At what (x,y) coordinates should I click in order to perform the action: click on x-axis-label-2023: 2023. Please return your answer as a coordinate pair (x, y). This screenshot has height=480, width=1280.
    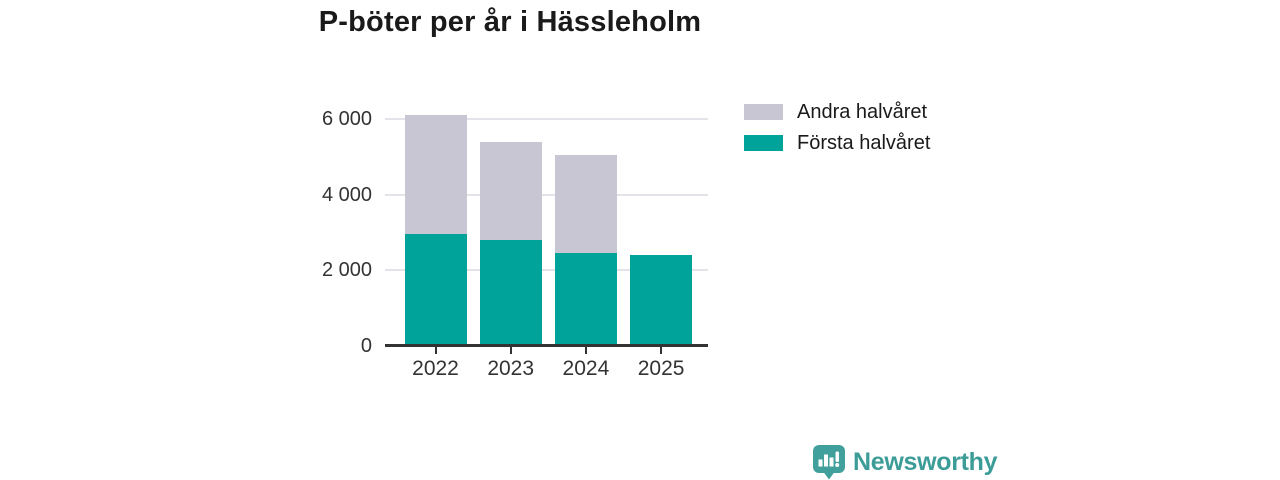
    Looking at the image, I should click on (511, 368).